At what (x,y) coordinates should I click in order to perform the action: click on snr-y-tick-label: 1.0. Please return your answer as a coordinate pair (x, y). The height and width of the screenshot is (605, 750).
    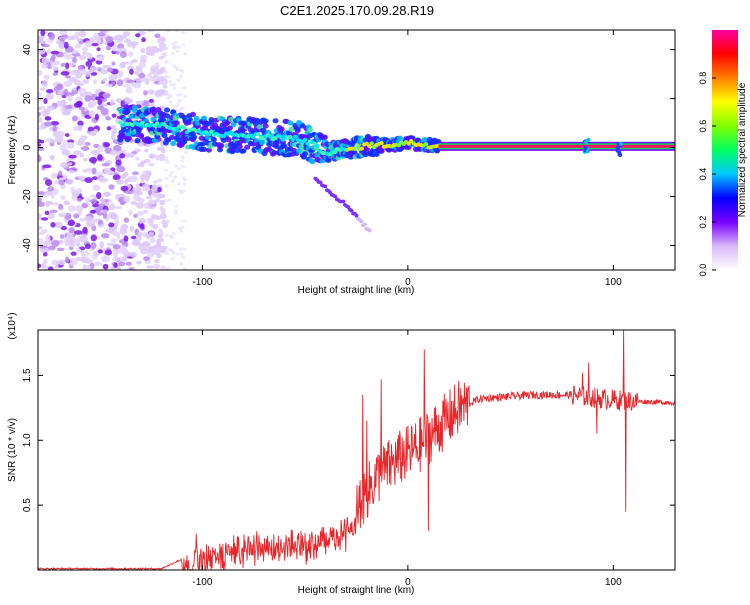
    Looking at the image, I should click on (27, 440).